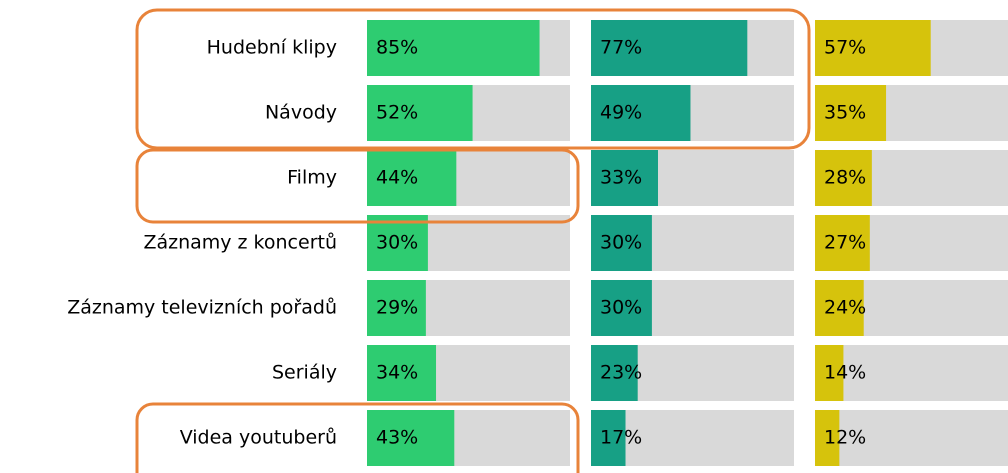 The image size is (1008, 473). I want to click on category-label: Seriály, so click(304, 373).